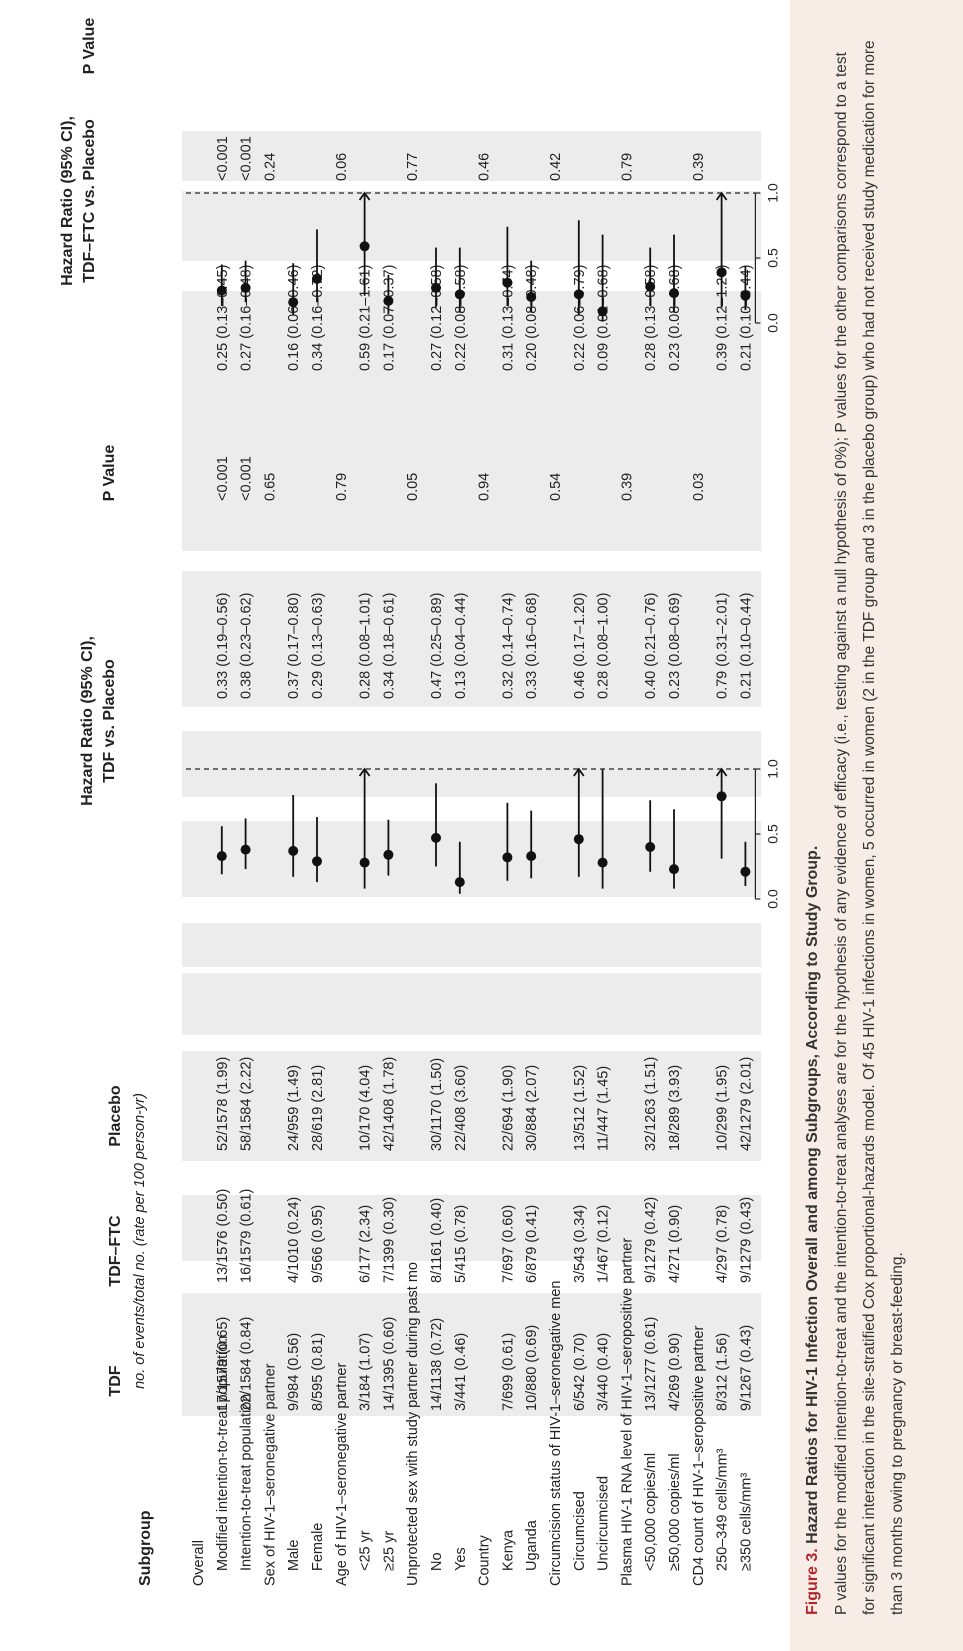 The width and height of the screenshot is (963, 1651). I want to click on p-value-tdf: <0.001, so click(223, 478).